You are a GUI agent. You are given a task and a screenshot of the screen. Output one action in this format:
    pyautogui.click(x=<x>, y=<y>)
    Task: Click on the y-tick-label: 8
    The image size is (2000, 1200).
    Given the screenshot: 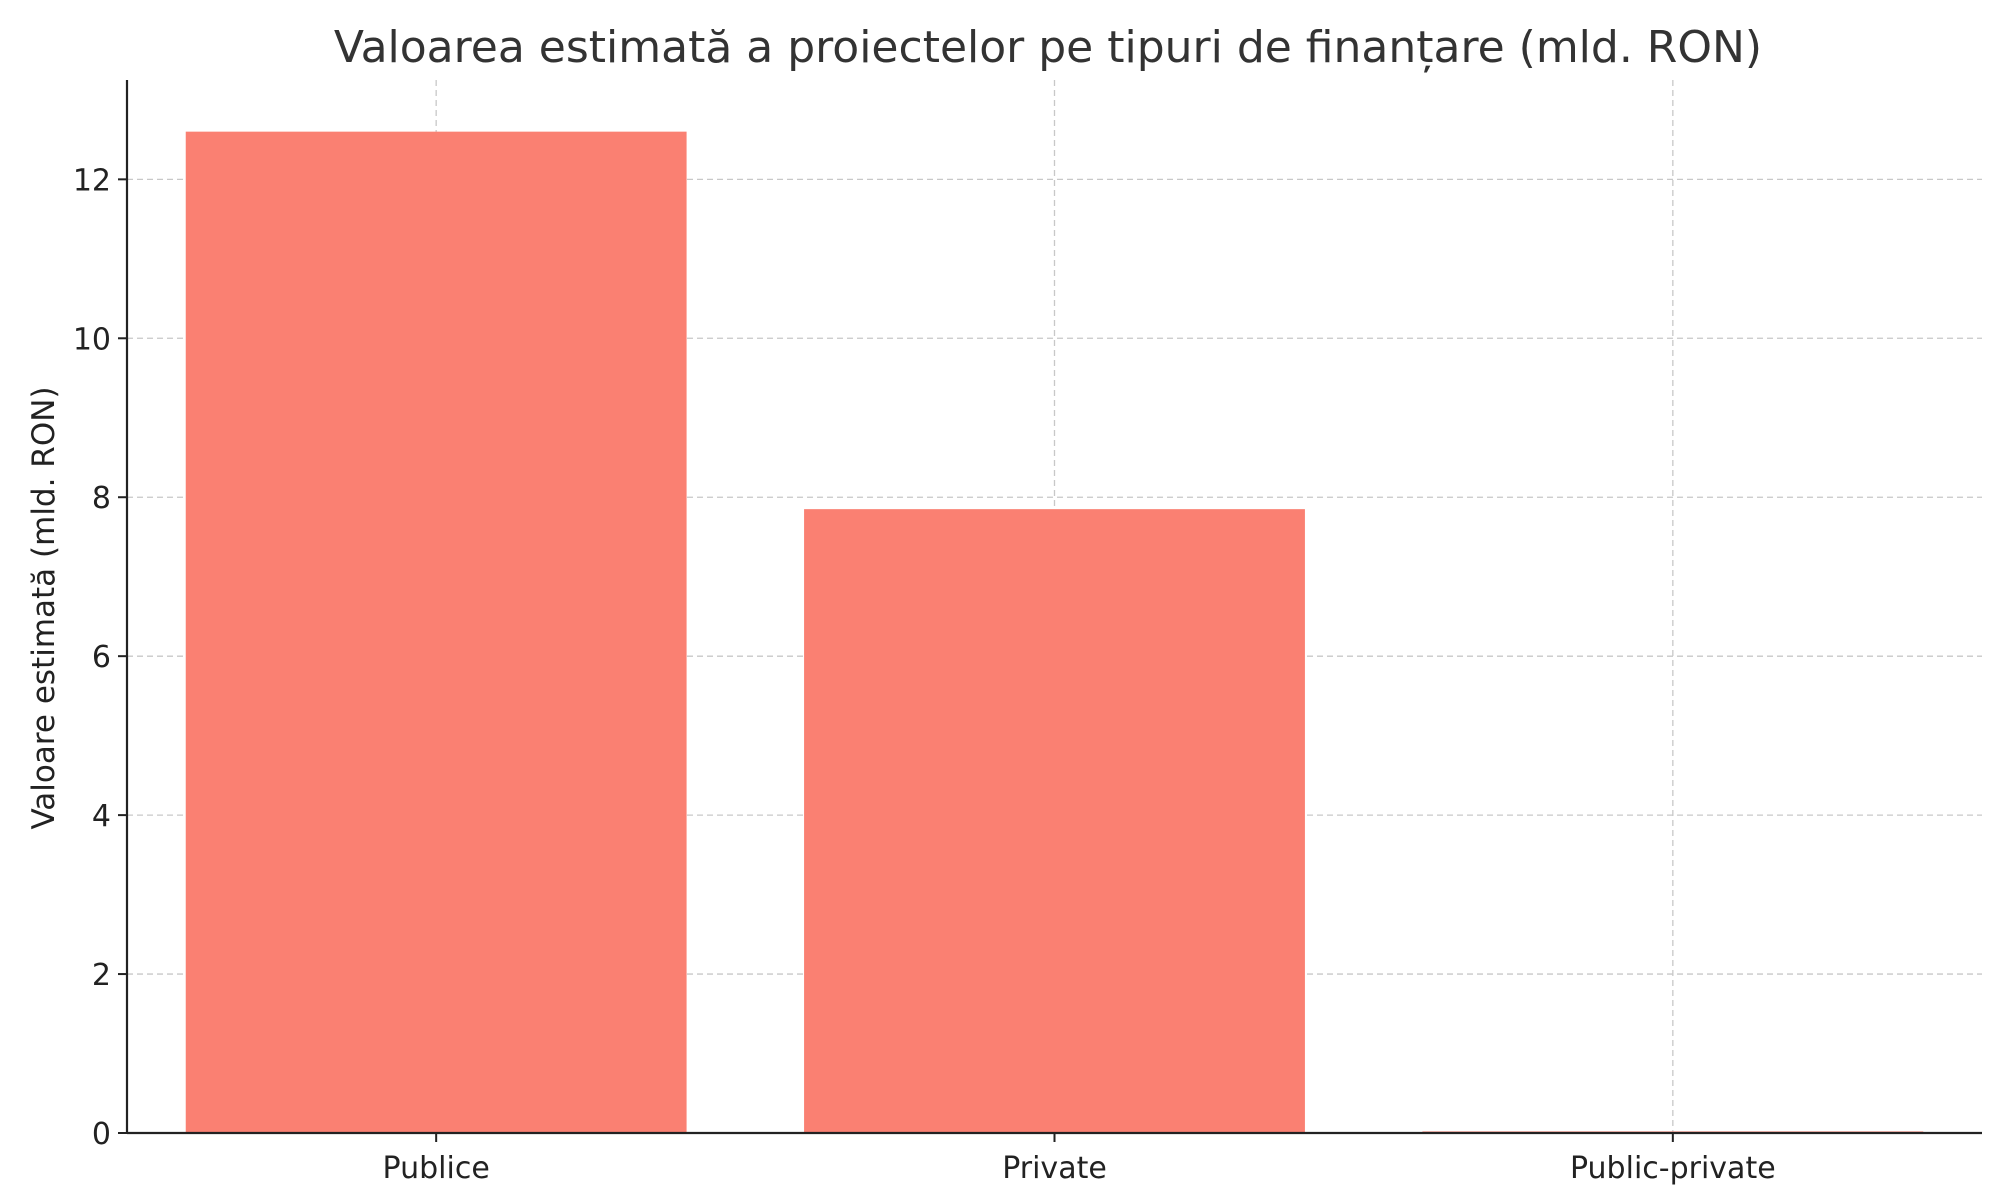 What is the action you would take?
    pyautogui.click(x=101, y=498)
    